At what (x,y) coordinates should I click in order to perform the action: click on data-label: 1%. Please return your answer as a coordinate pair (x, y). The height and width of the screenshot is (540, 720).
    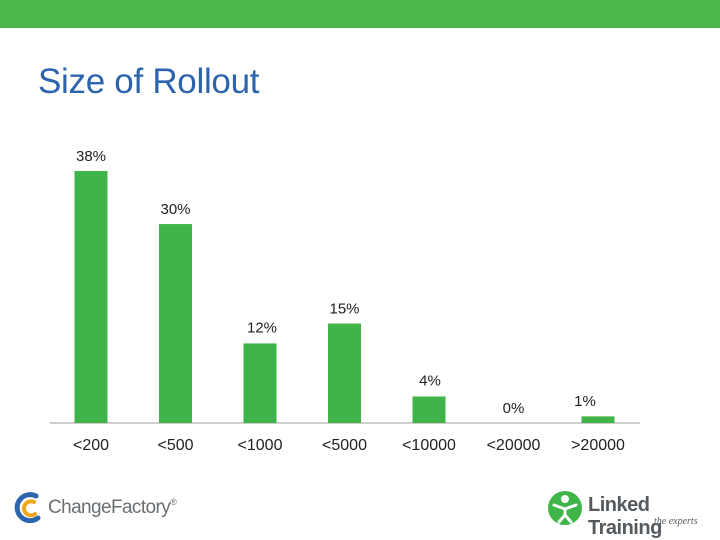
    Looking at the image, I should click on (585, 401).